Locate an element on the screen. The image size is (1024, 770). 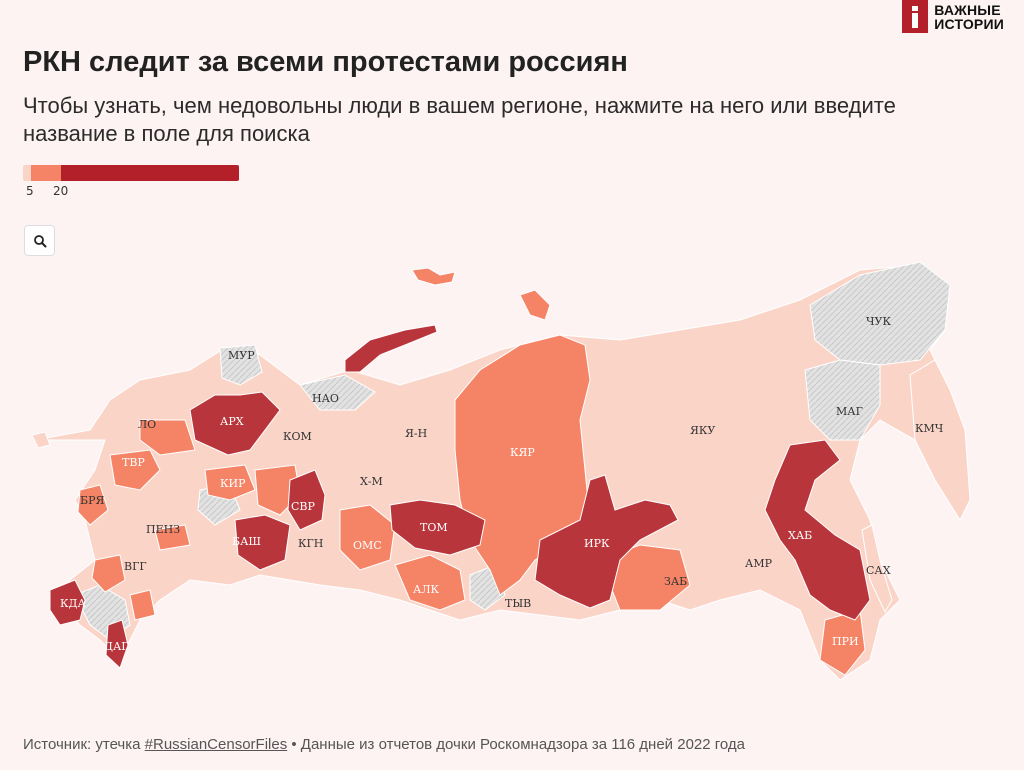
source-prefix: Источник: утечка is located at coordinates (84, 744).